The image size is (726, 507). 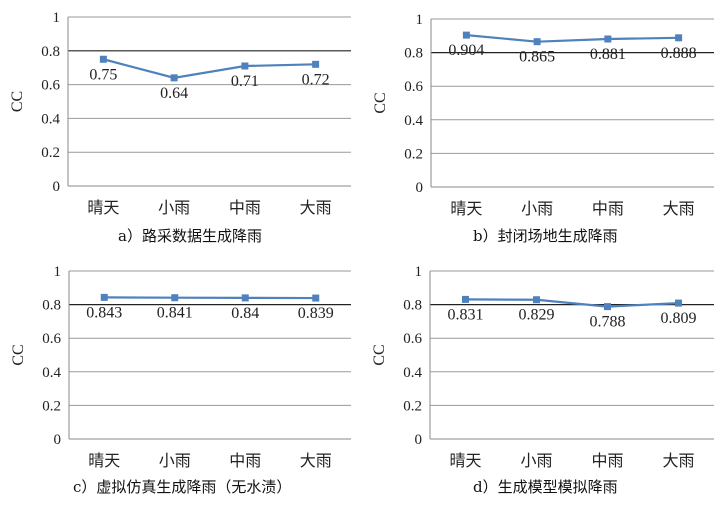 What do you see at coordinates (17, 101) in the screenshot?
I see `y-axis-label-a: CC` at bounding box center [17, 101].